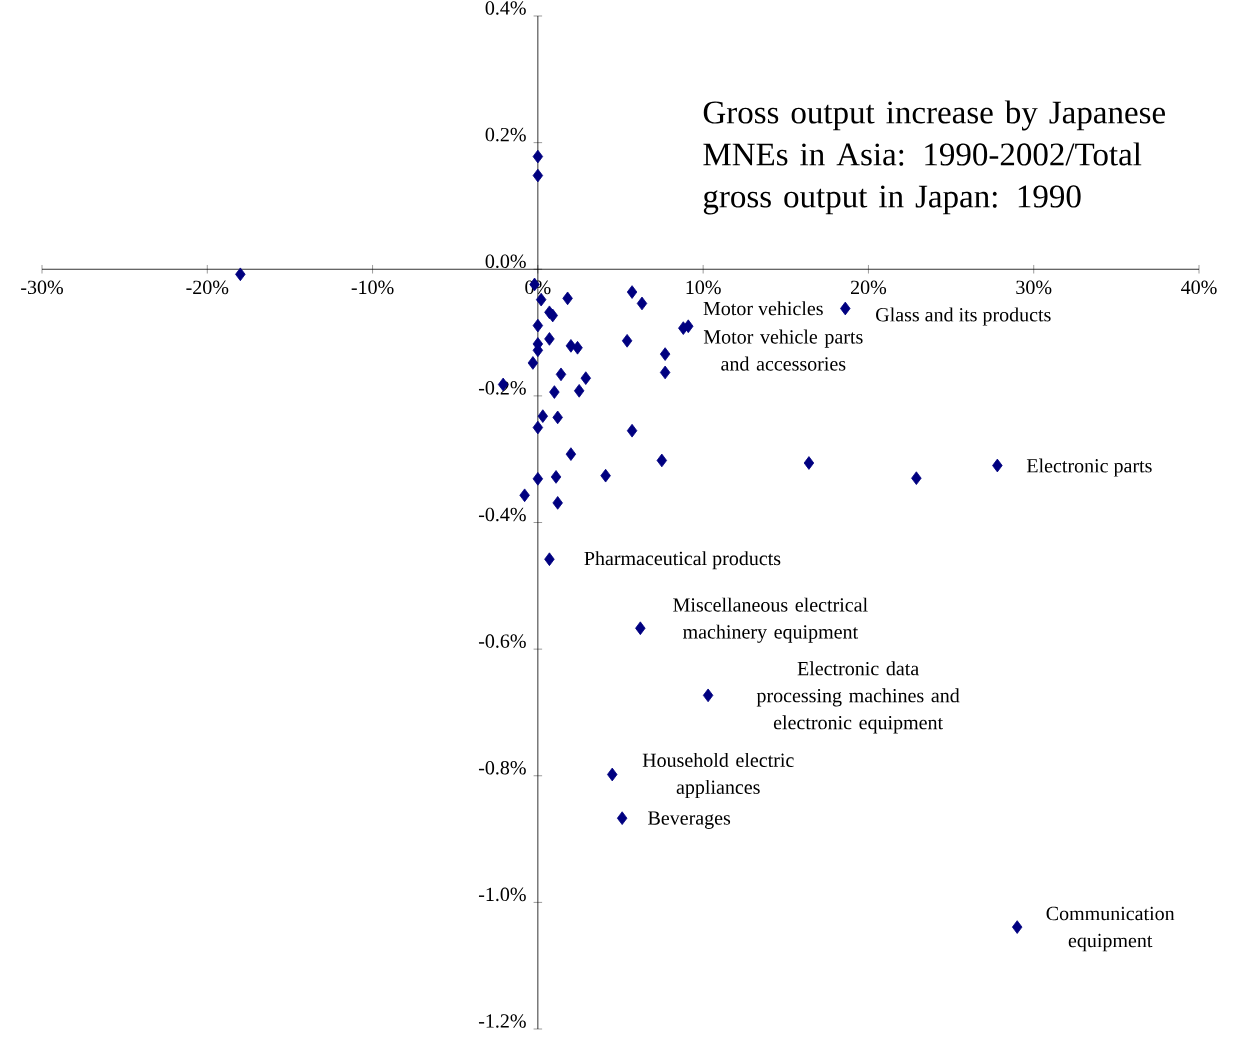  I want to click on x-tick-label: 30%, so click(1034, 287).